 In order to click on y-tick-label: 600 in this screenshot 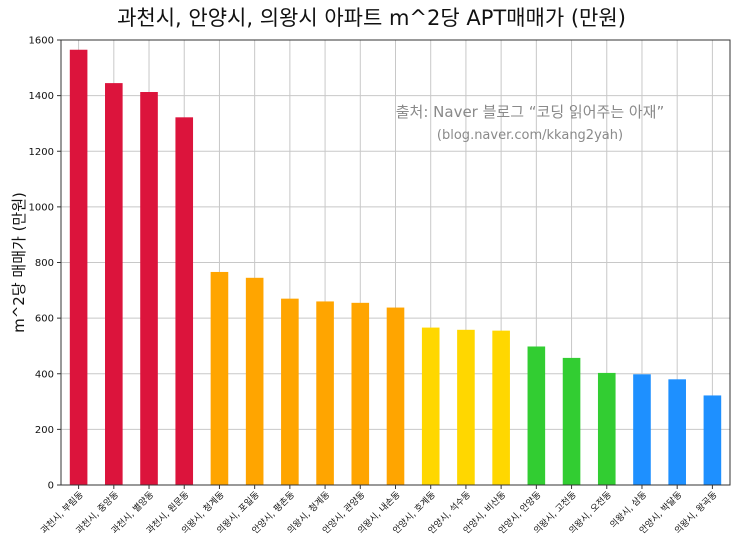, I will do `click(44, 319)`.